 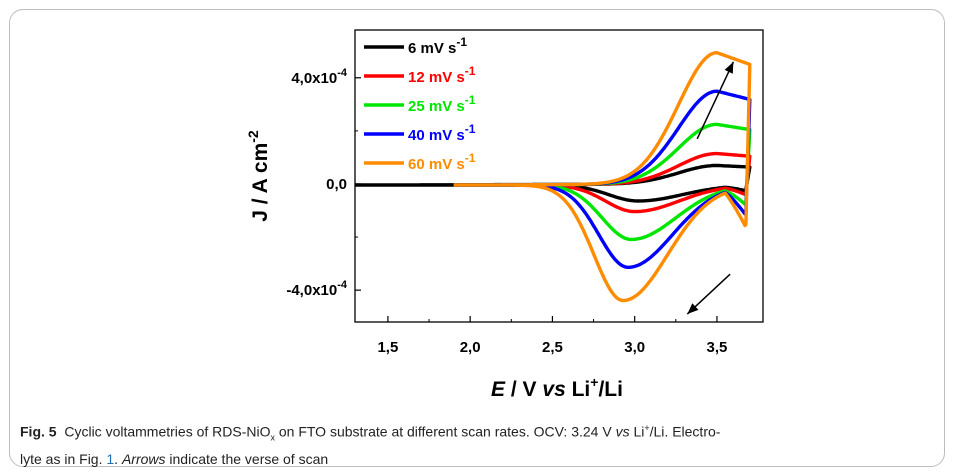 What do you see at coordinates (594, 382) in the screenshot?
I see `x-axis-label-sup: +` at bounding box center [594, 382].